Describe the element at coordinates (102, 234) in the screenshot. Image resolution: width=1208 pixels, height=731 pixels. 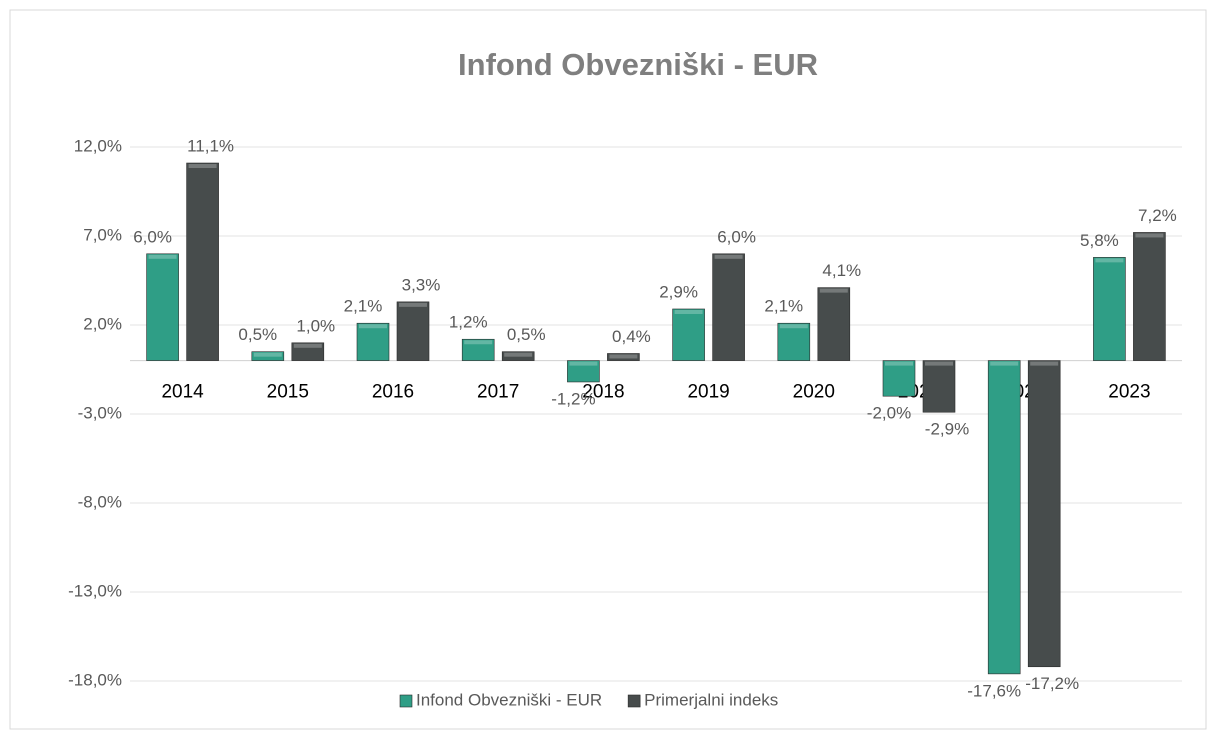
I see `y-tick-label: 7,0%` at that location.